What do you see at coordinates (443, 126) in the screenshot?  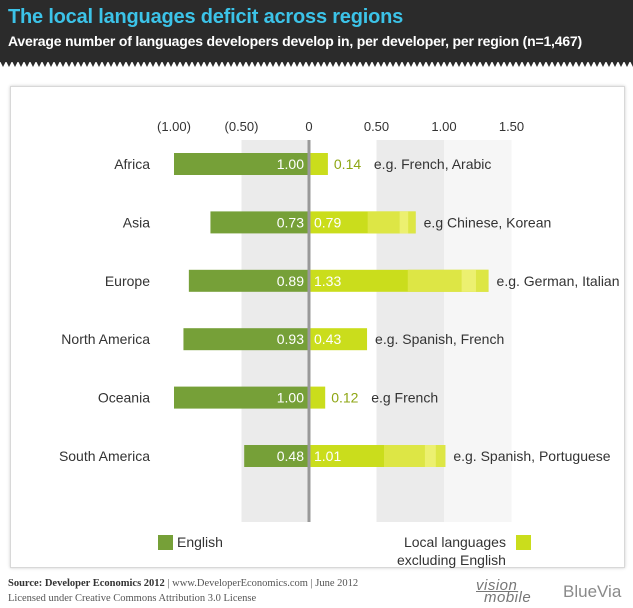 I see `x-tick-label: 1.00` at bounding box center [443, 126].